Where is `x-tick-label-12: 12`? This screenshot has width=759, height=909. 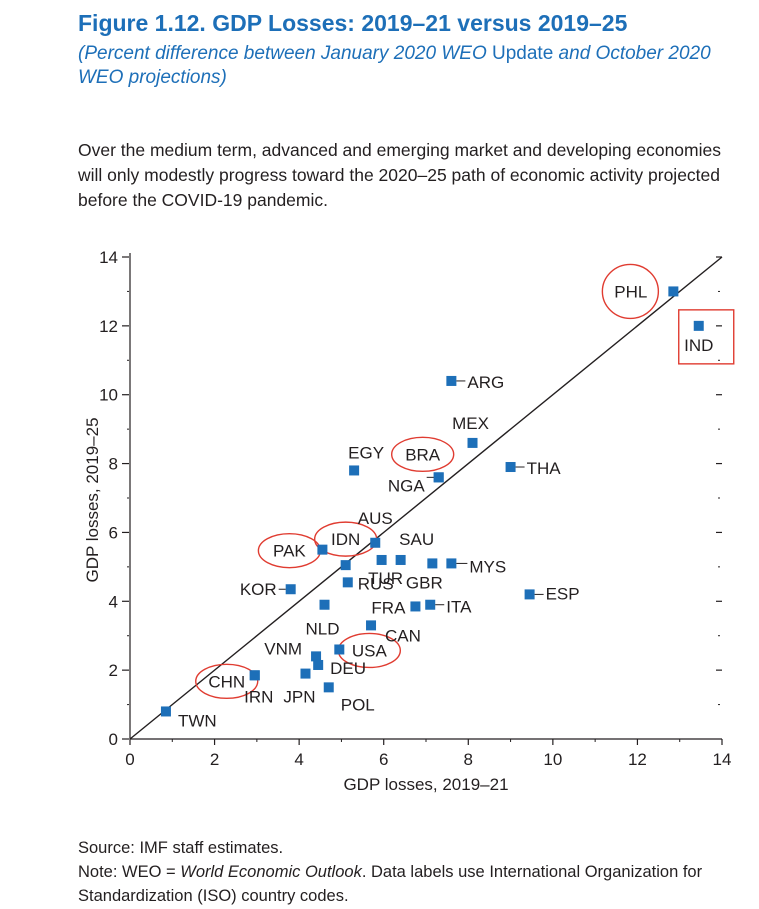
x-tick-label-12: 12 is located at coordinates (637, 759).